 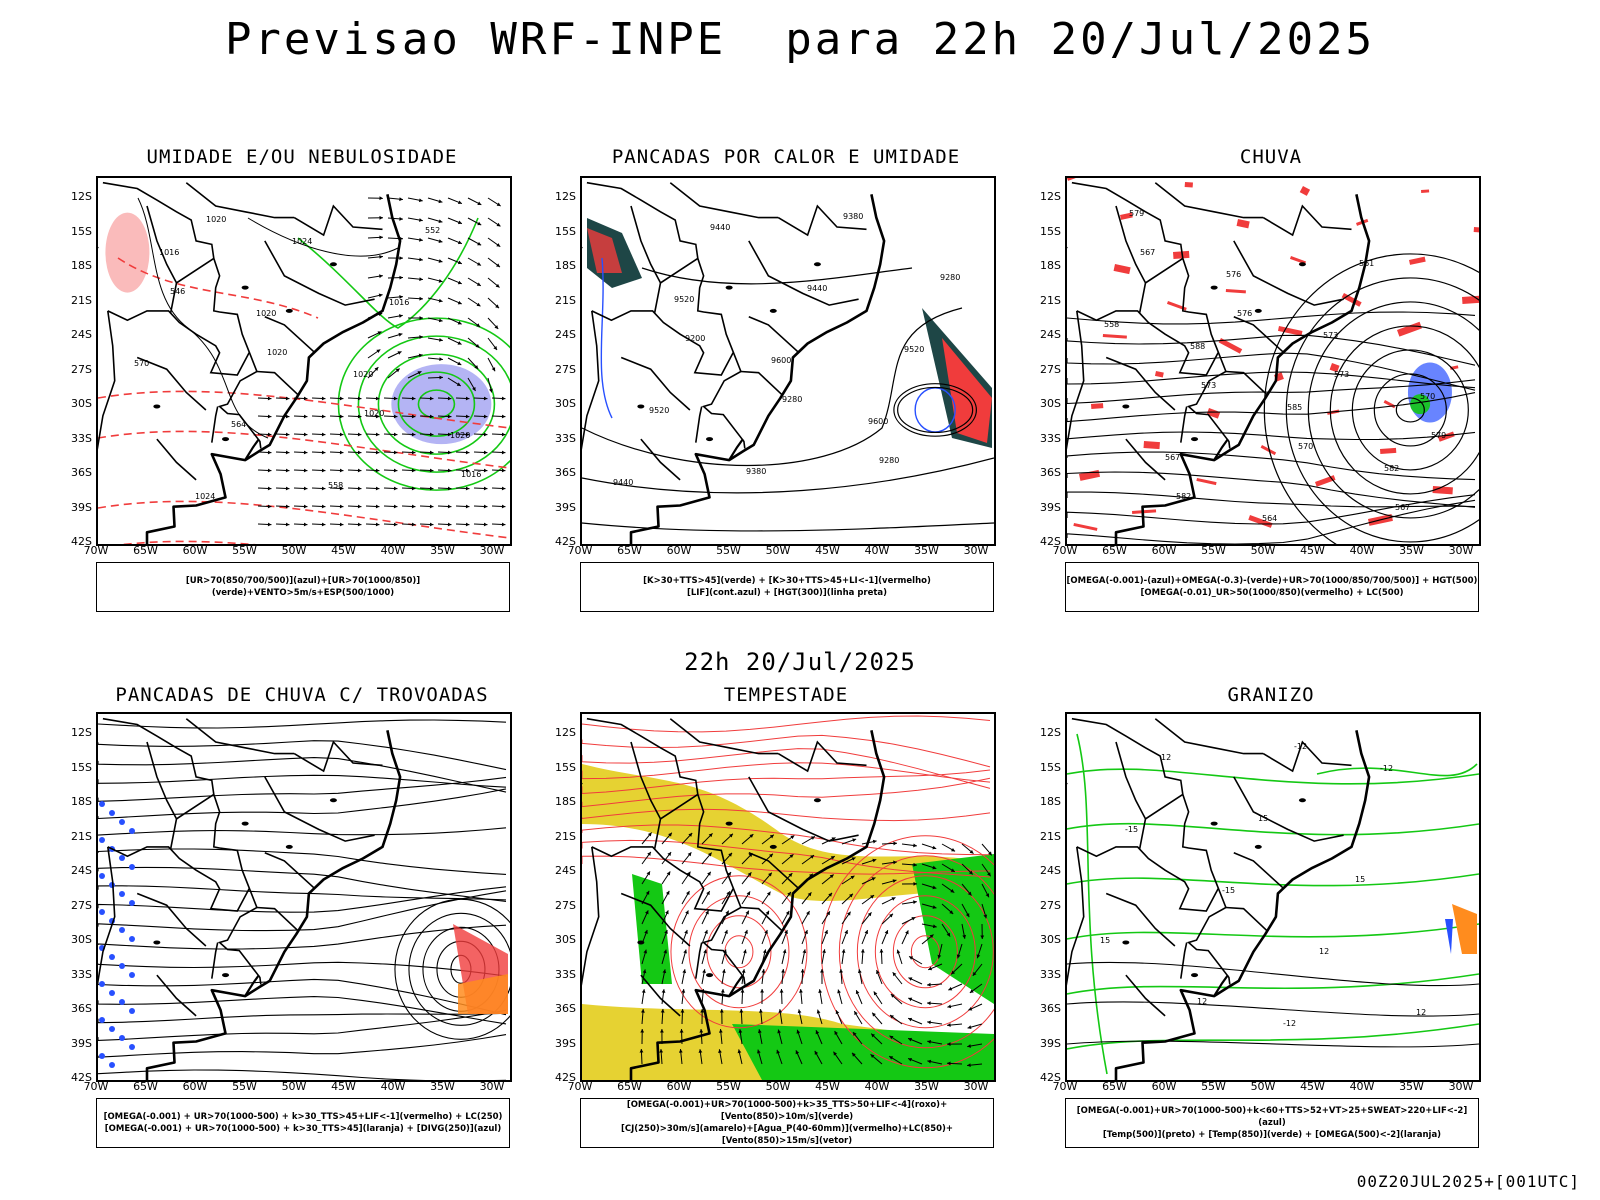 What do you see at coordinates (878, 421) in the screenshot?
I see `contour-label: 9600` at bounding box center [878, 421].